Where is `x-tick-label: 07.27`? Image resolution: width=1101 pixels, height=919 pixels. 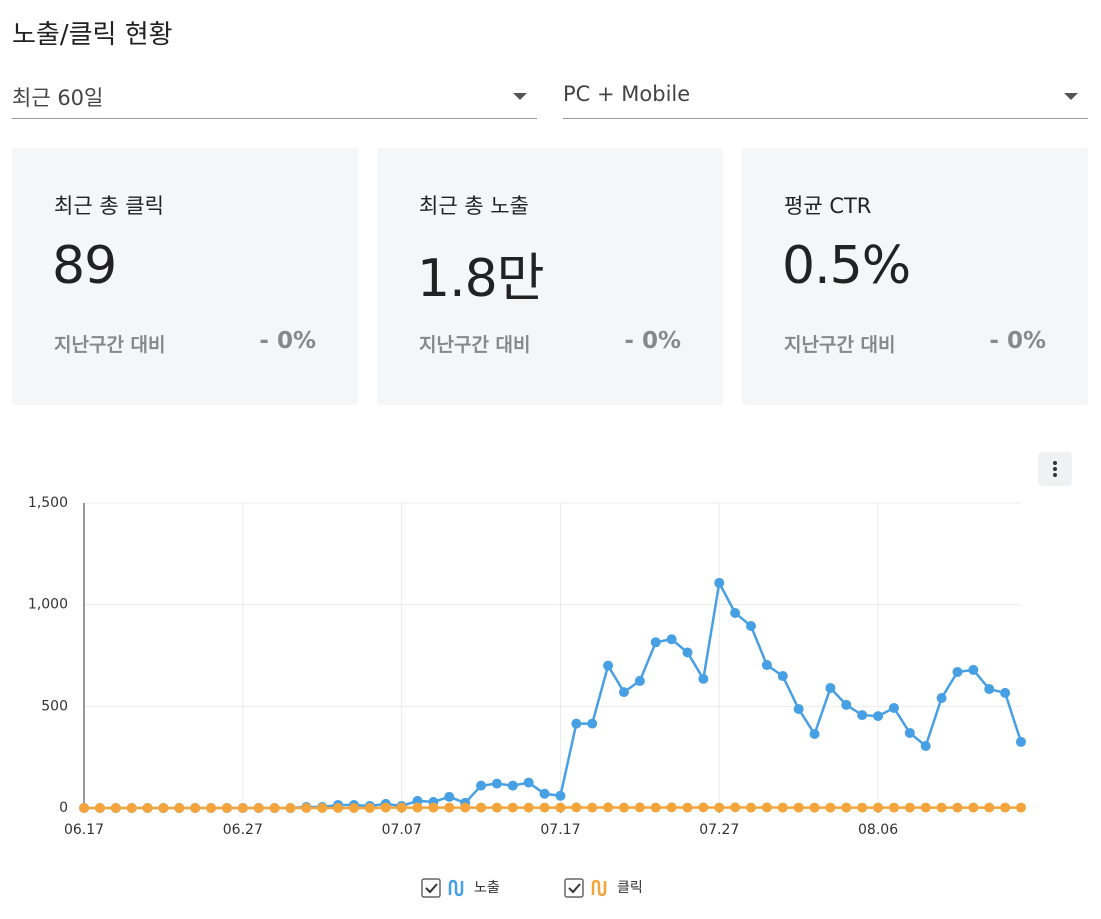
x-tick-label: 07.27 is located at coordinates (719, 830).